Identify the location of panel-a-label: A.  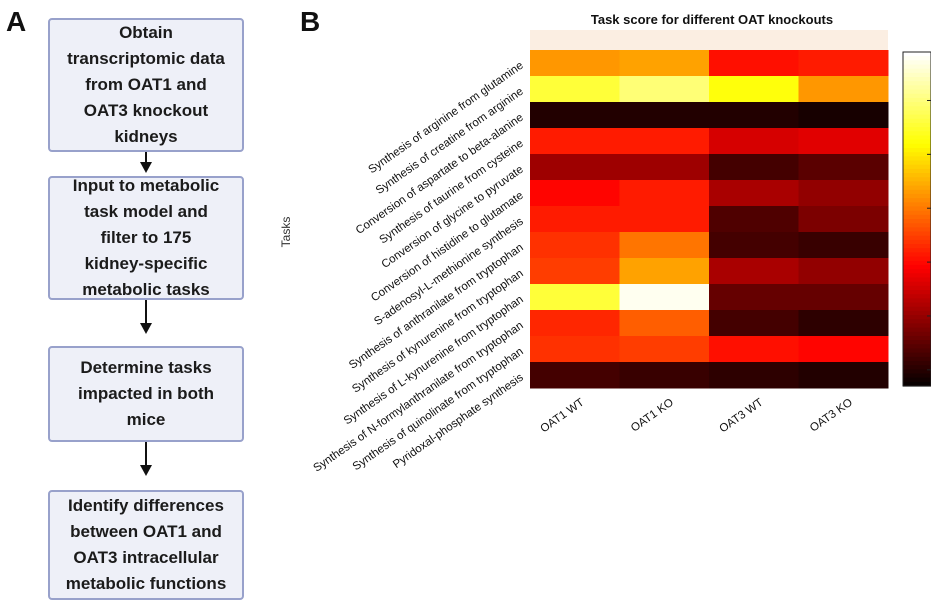
(16, 21).